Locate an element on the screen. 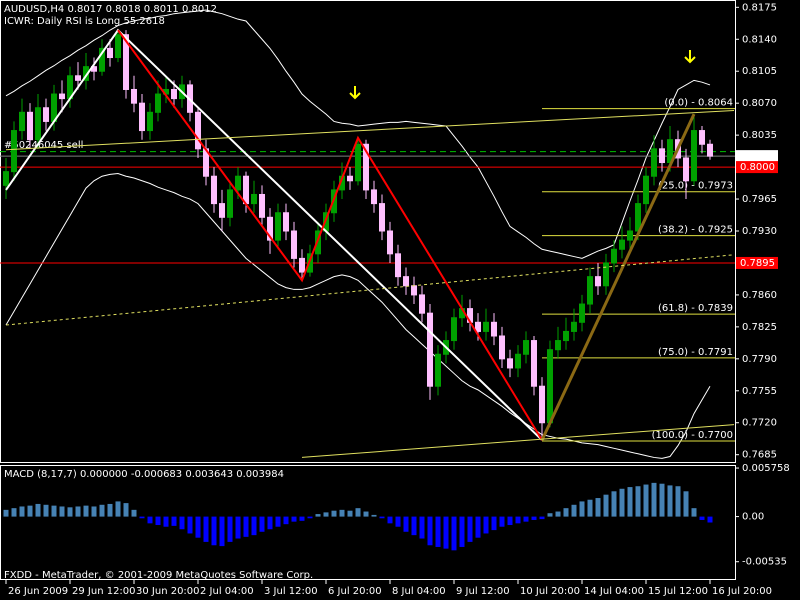  chart-subtitle: ICWR: Daily RSI is Long 55.2618 is located at coordinates (84, 21).